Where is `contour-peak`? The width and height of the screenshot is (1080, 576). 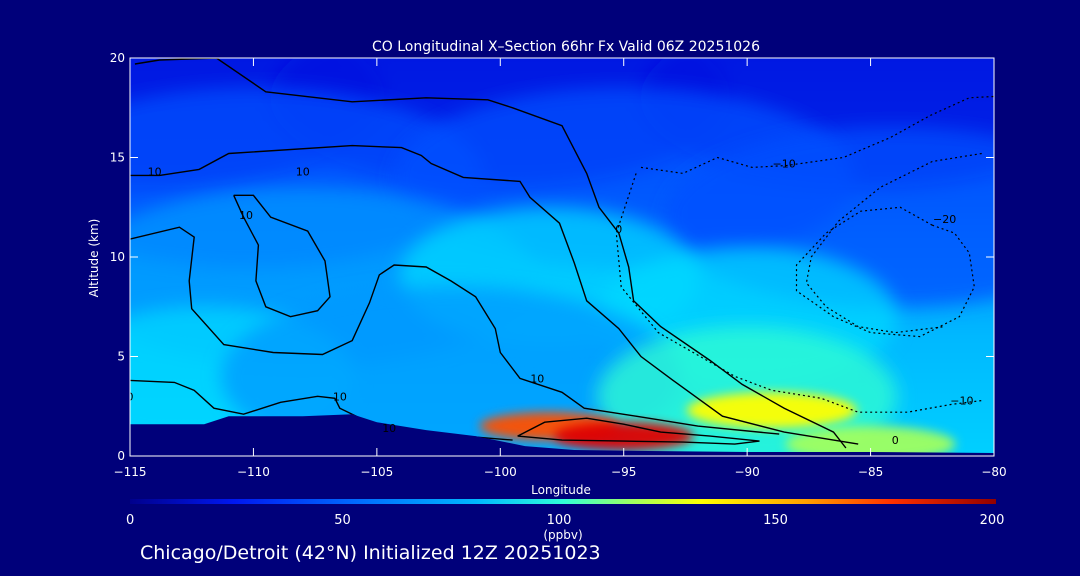 contour-peak is located at coordinates (638, 431).